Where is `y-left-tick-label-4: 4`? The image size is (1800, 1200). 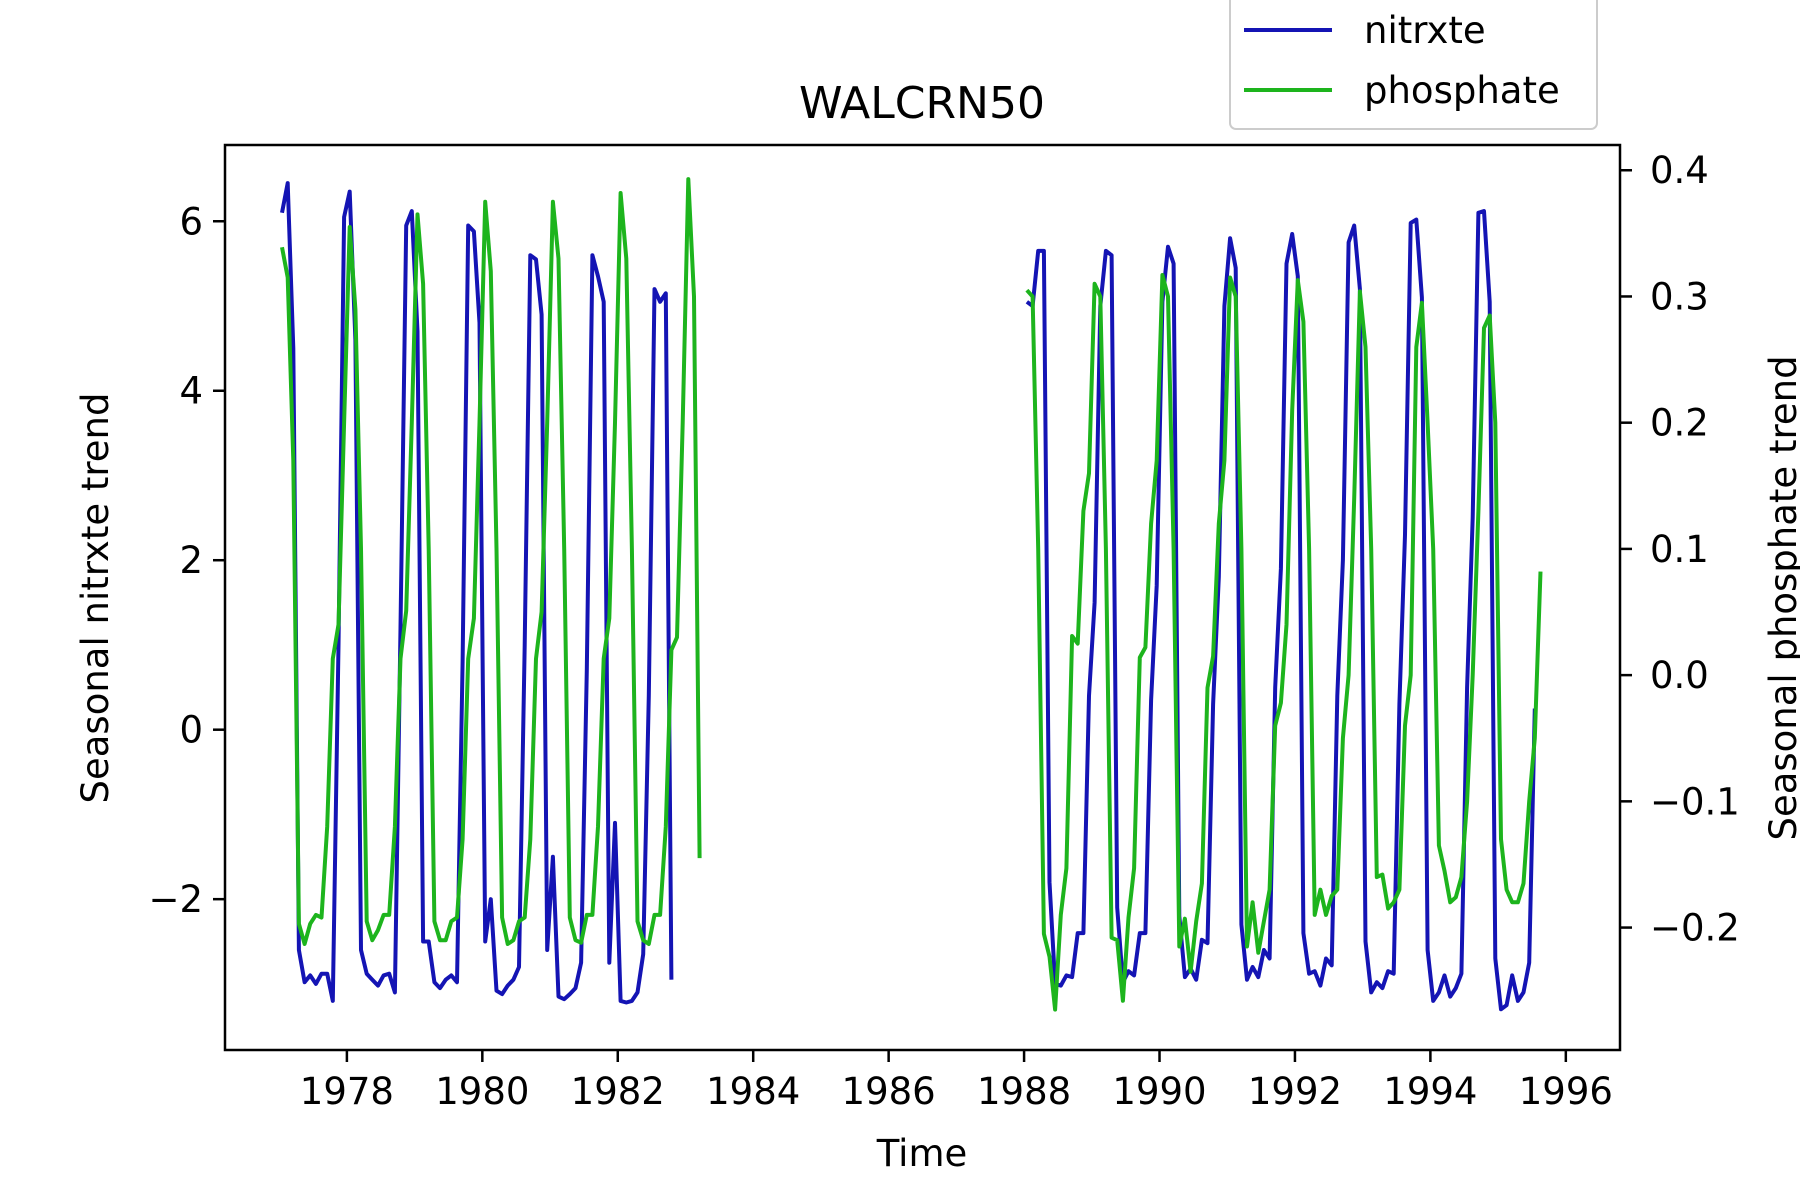
y-left-tick-label-4: 4 is located at coordinates (191, 391).